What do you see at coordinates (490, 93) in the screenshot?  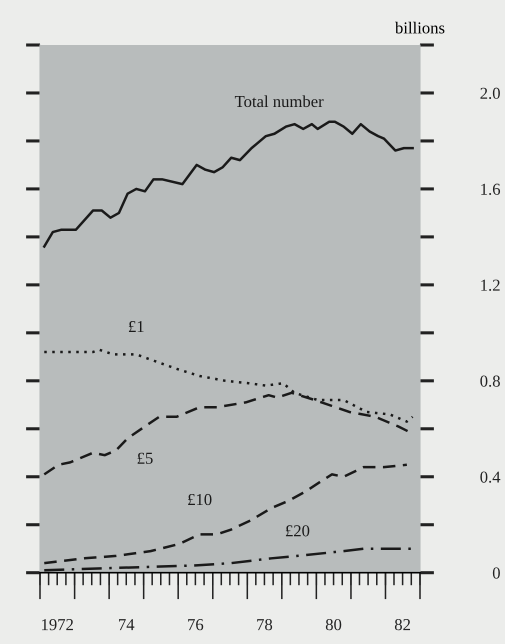 I see `y-tick-label: 2.0` at bounding box center [490, 93].